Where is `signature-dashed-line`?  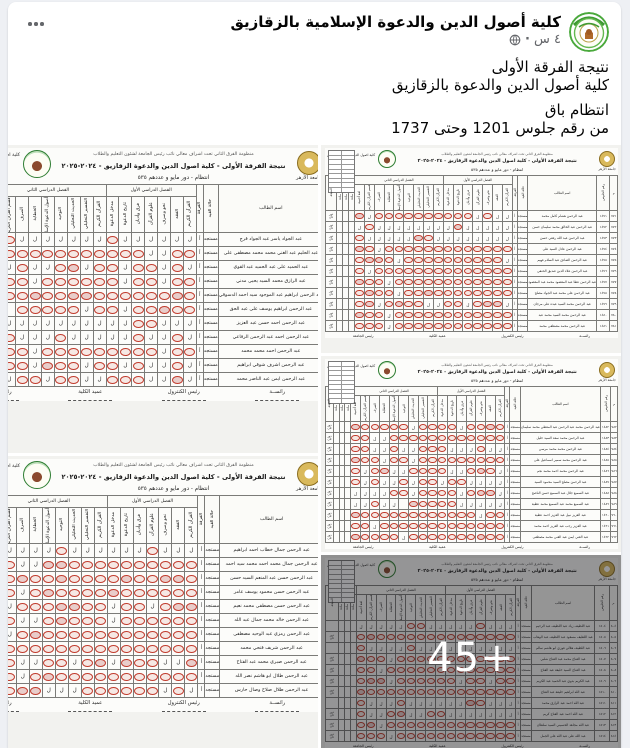
signature-dashed-line is located at coordinates (90, 400).